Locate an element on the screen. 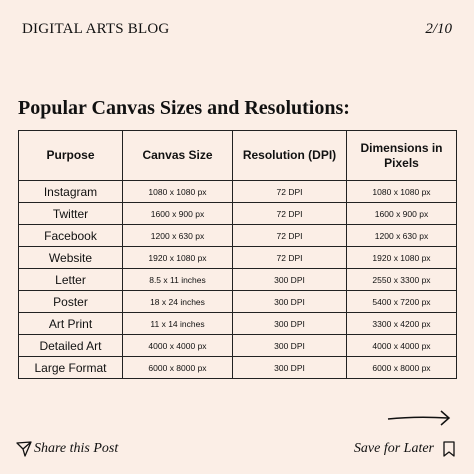 This screenshot has height=474, width=474. table-row: Twitter 1600 x 900 px 72 DPI 1600 x 900 px is located at coordinates (237, 213).